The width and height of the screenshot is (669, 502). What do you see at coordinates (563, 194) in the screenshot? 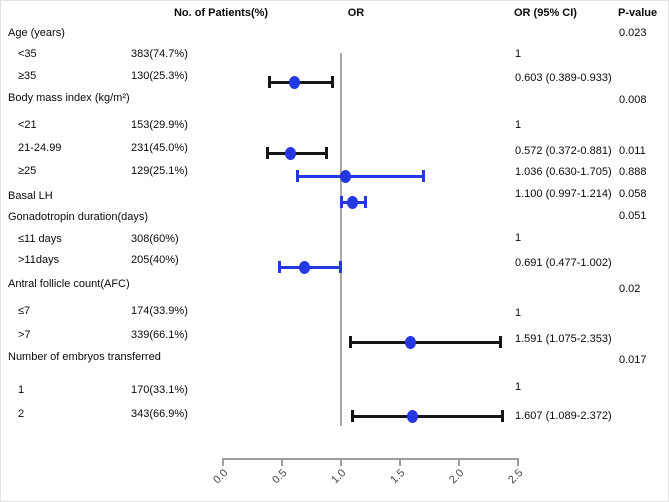
I see `row-or-ci: 1.100 (0.997-1.214)` at bounding box center [563, 194].